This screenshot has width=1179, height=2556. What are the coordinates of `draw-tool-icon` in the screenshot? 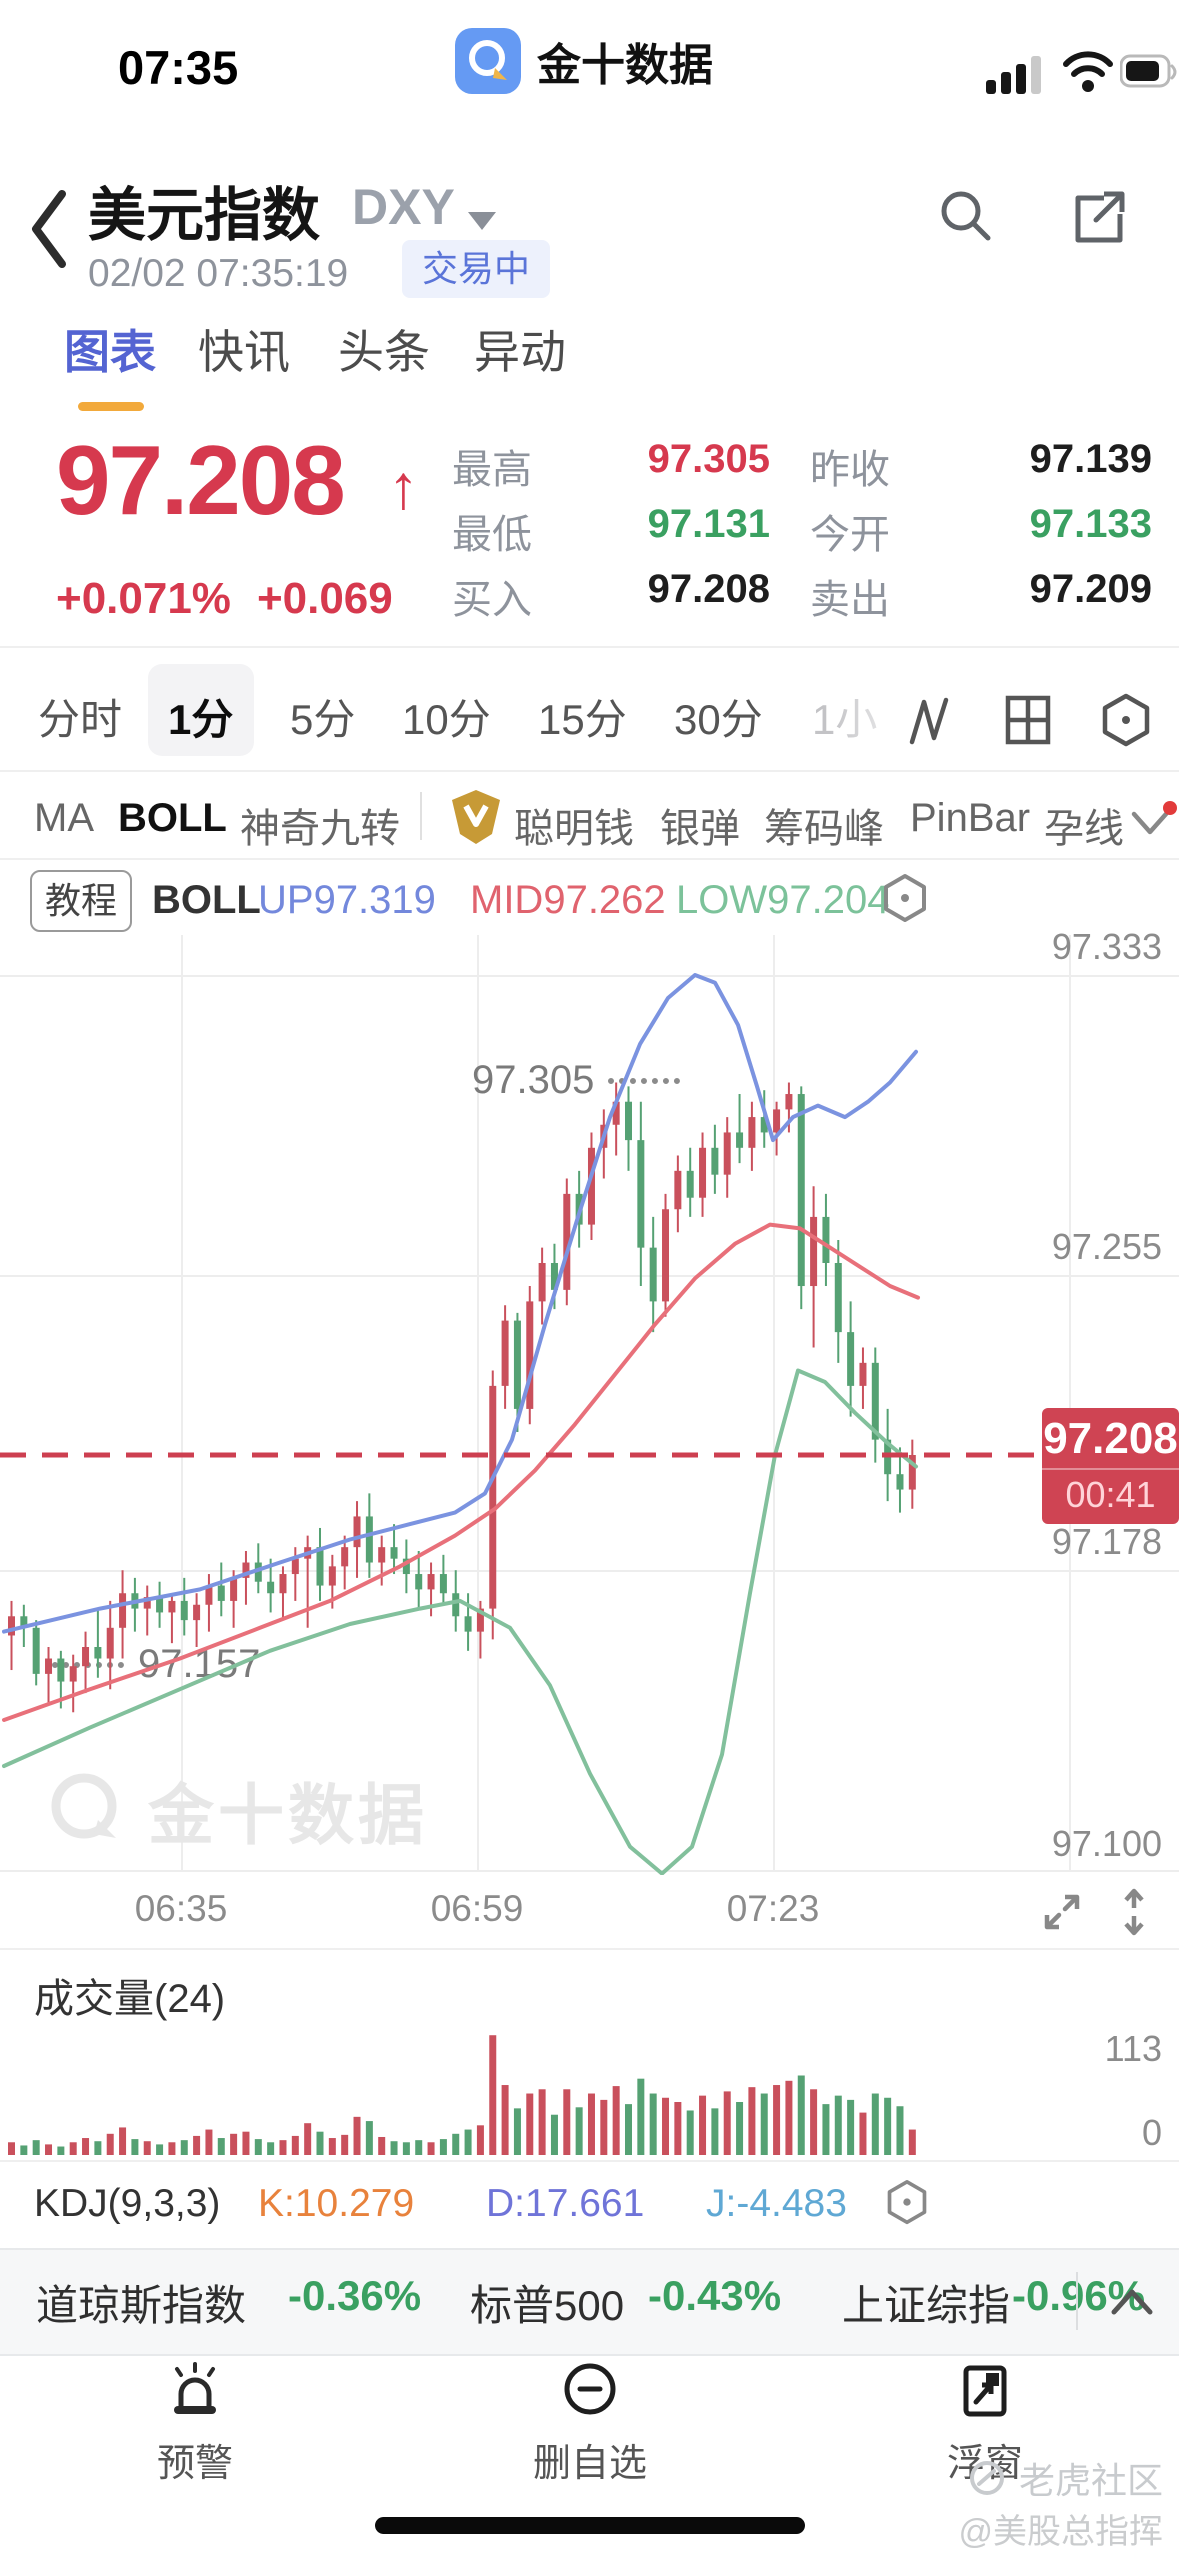 It's located at (928, 720).